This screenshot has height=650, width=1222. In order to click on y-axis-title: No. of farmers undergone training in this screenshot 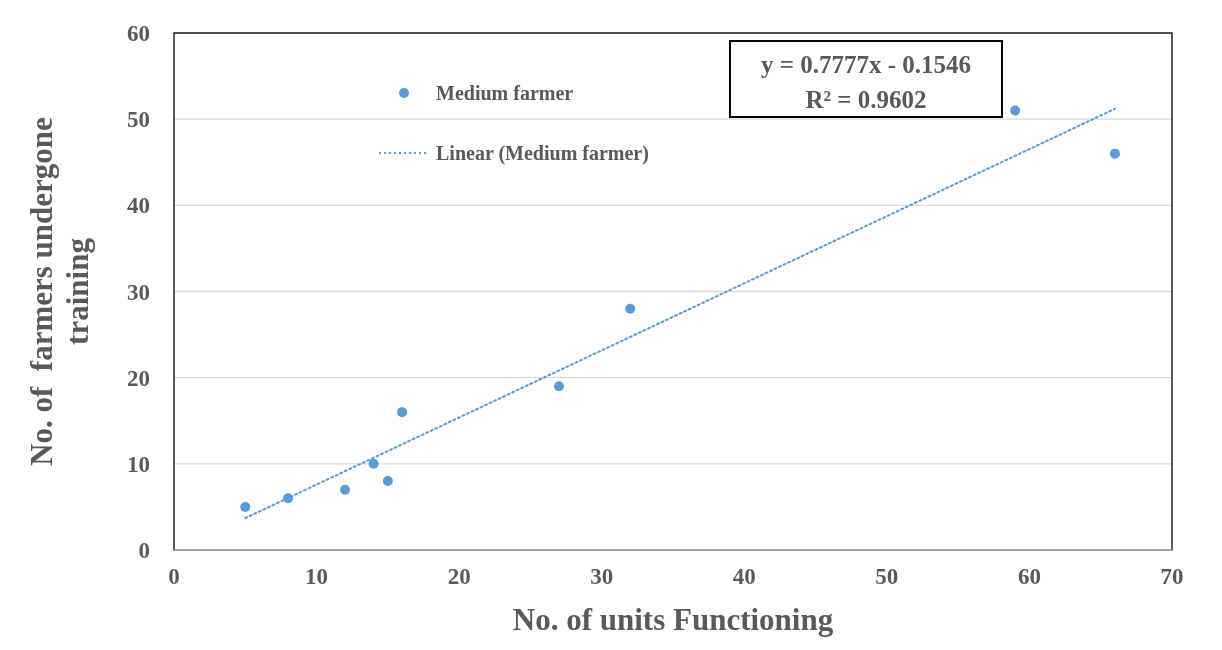, I will do `click(59, 291)`.